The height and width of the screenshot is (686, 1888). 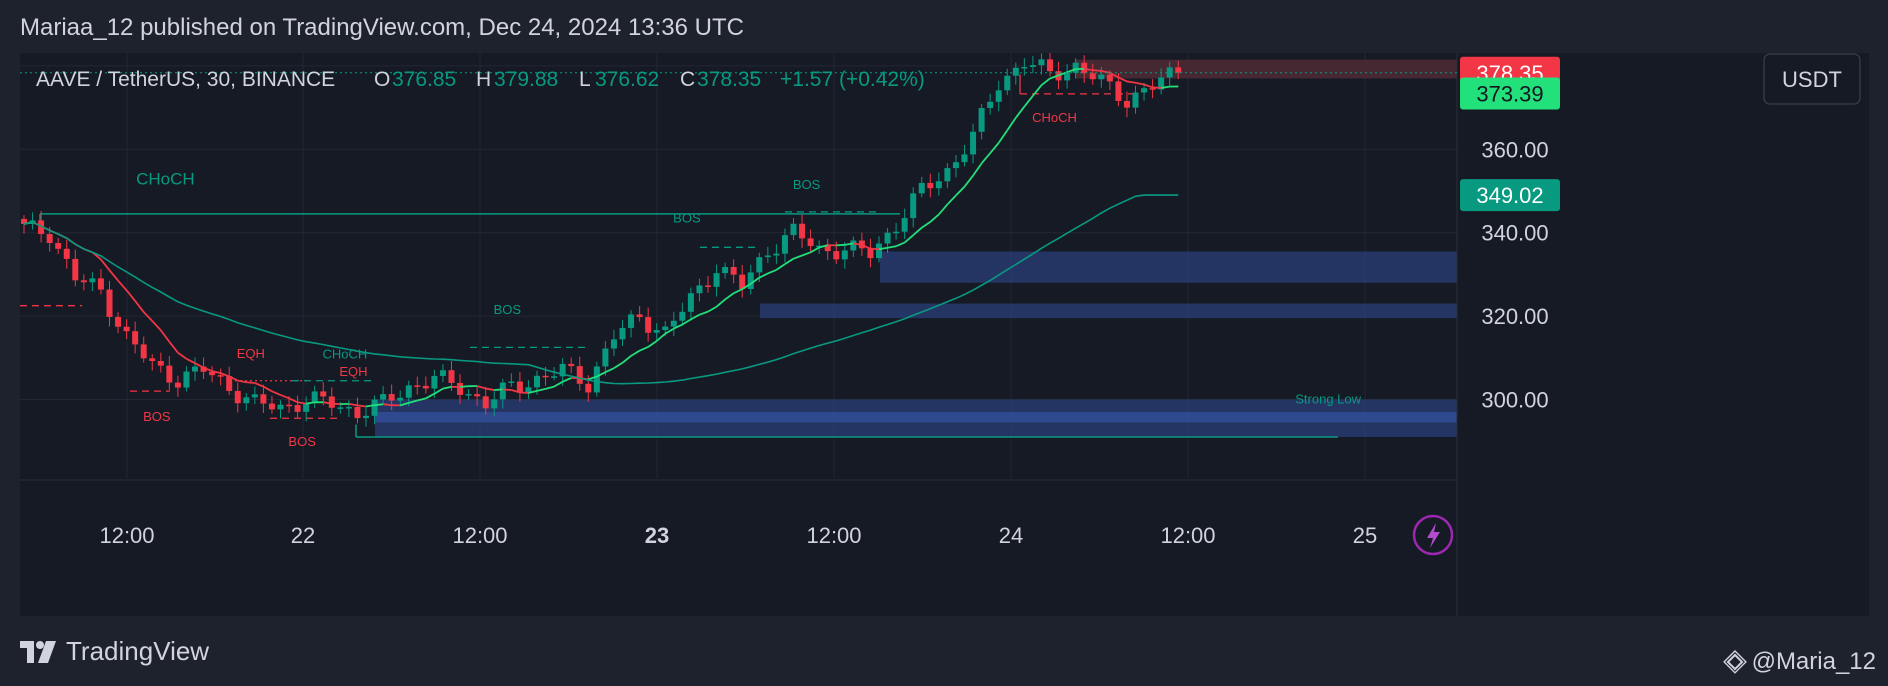 What do you see at coordinates (1266, 69) in the screenshot?
I see `supply-zone` at bounding box center [1266, 69].